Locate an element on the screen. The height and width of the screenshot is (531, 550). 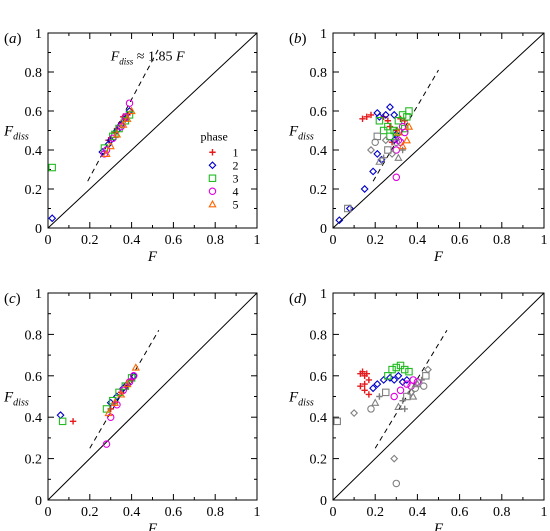
legend-entry-3: 3 is located at coordinates (235, 178).